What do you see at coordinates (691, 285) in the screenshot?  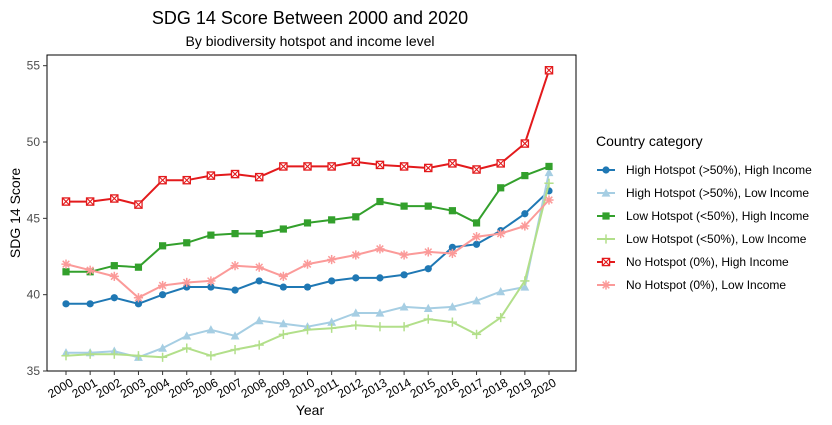 I see `legend-item: No Hotspot (0%), Low Income` at bounding box center [691, 285].